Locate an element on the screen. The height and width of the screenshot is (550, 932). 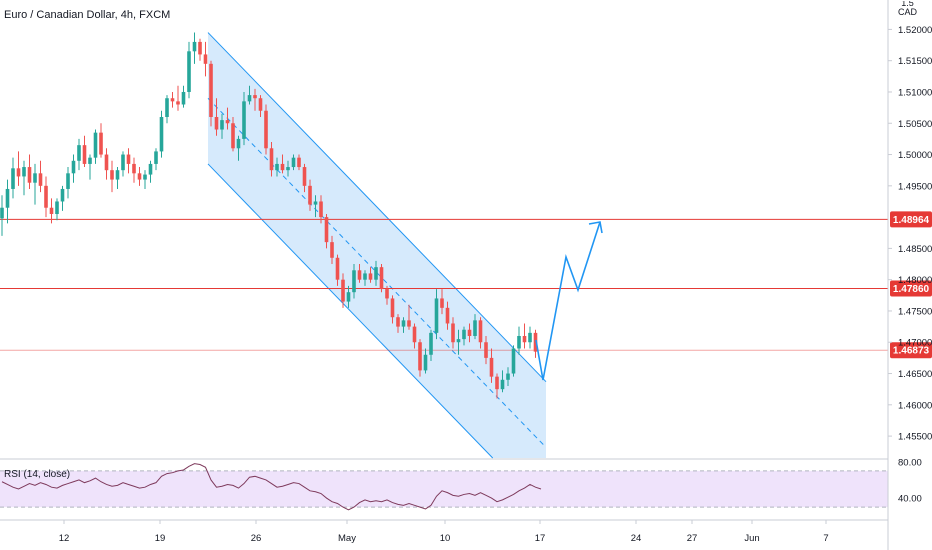
rsi-tick-label: 40.00 is located at coordinates (910, 499).